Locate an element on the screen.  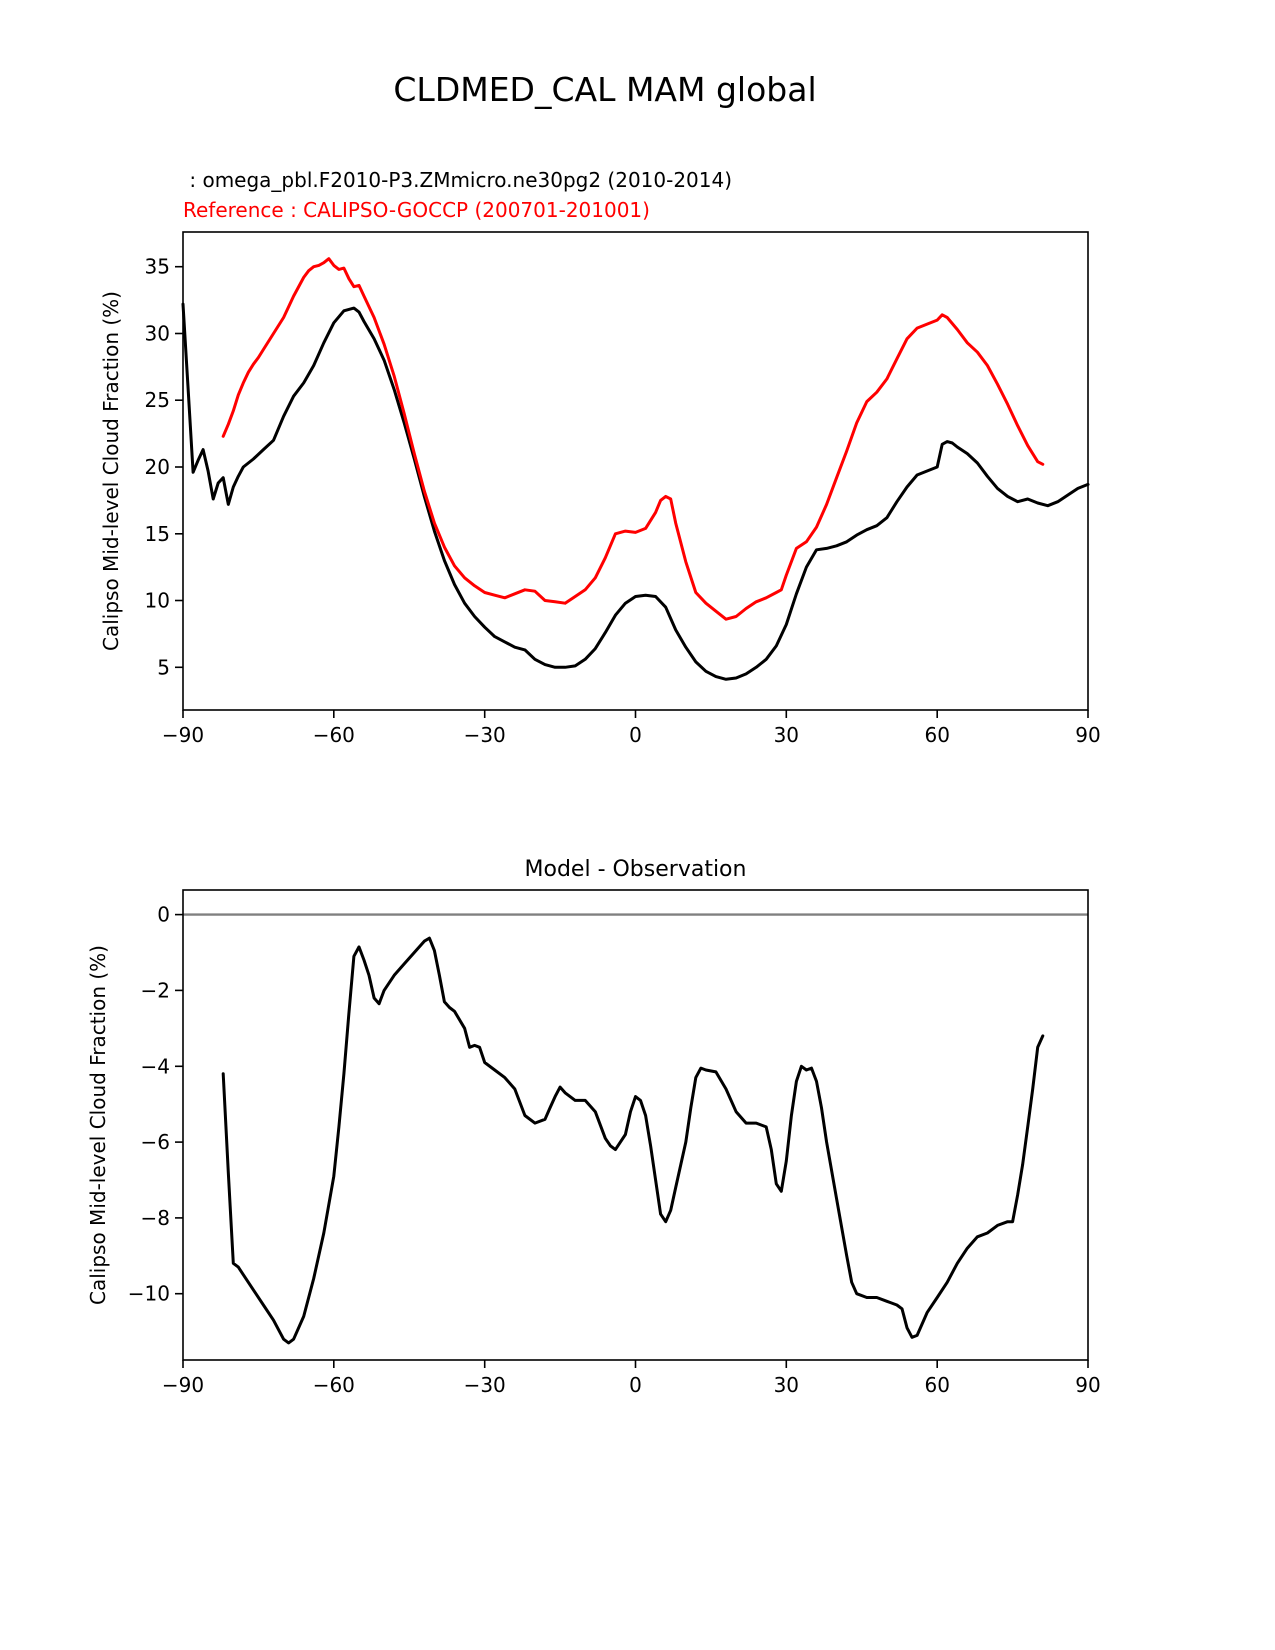
y-tick-label: 35 is located at coordinates (157, 267).